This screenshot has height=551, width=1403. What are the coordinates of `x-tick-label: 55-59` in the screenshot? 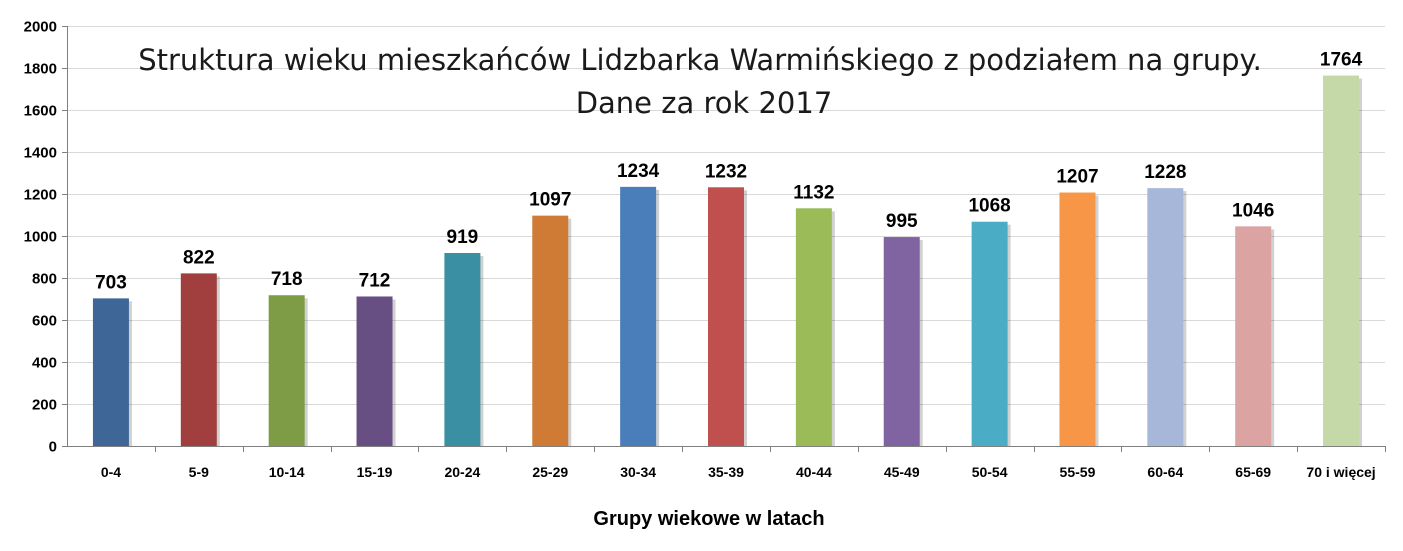 It's located at (1078, 472).